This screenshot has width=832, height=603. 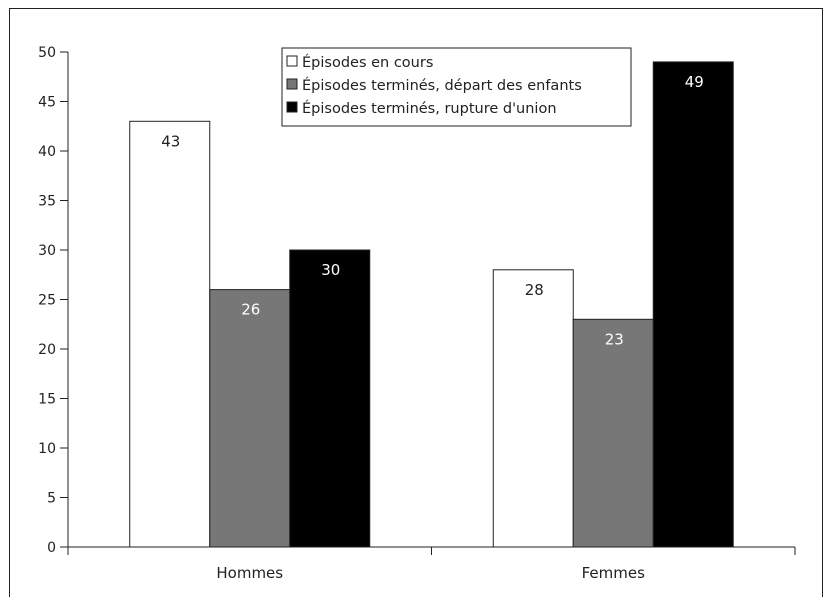 What do you see at coordinates (330, 270) in the screenshot?
I see `data-label: 30` at bounding box center [330, 270].